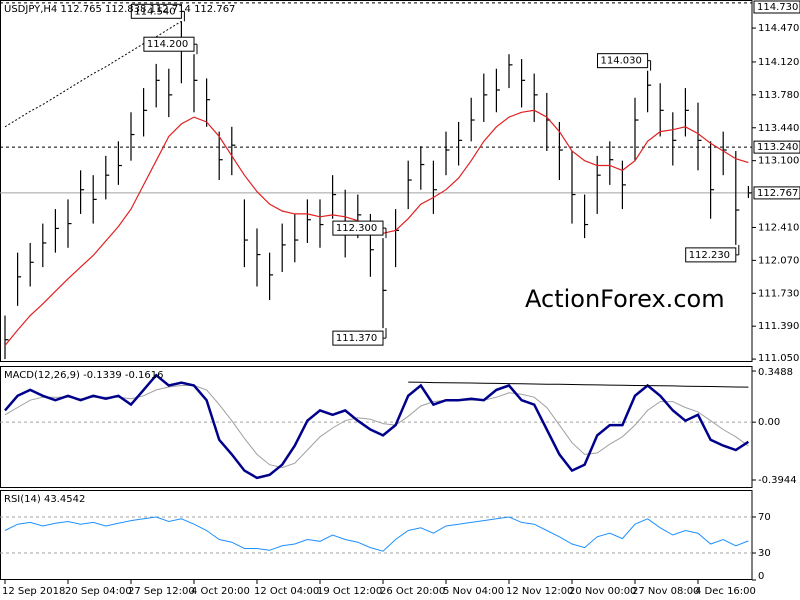 This screenshot has width=800, height=600. I want to click on level-label: 113.240, so click(777, 147).